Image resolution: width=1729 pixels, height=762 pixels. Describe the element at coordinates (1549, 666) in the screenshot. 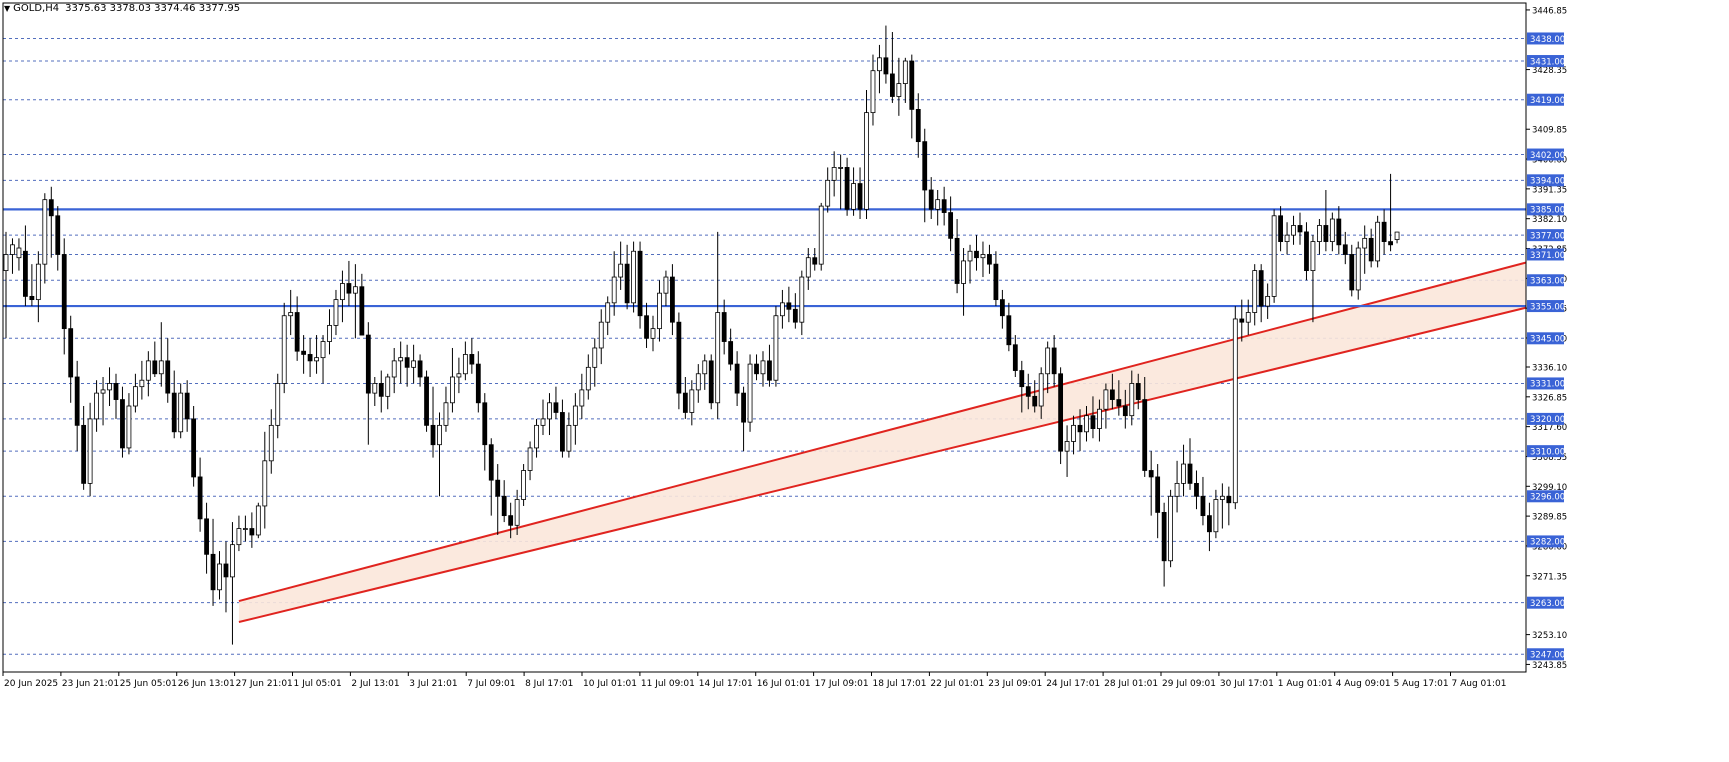

I see `price-tick-label: 3243.85` at that location.